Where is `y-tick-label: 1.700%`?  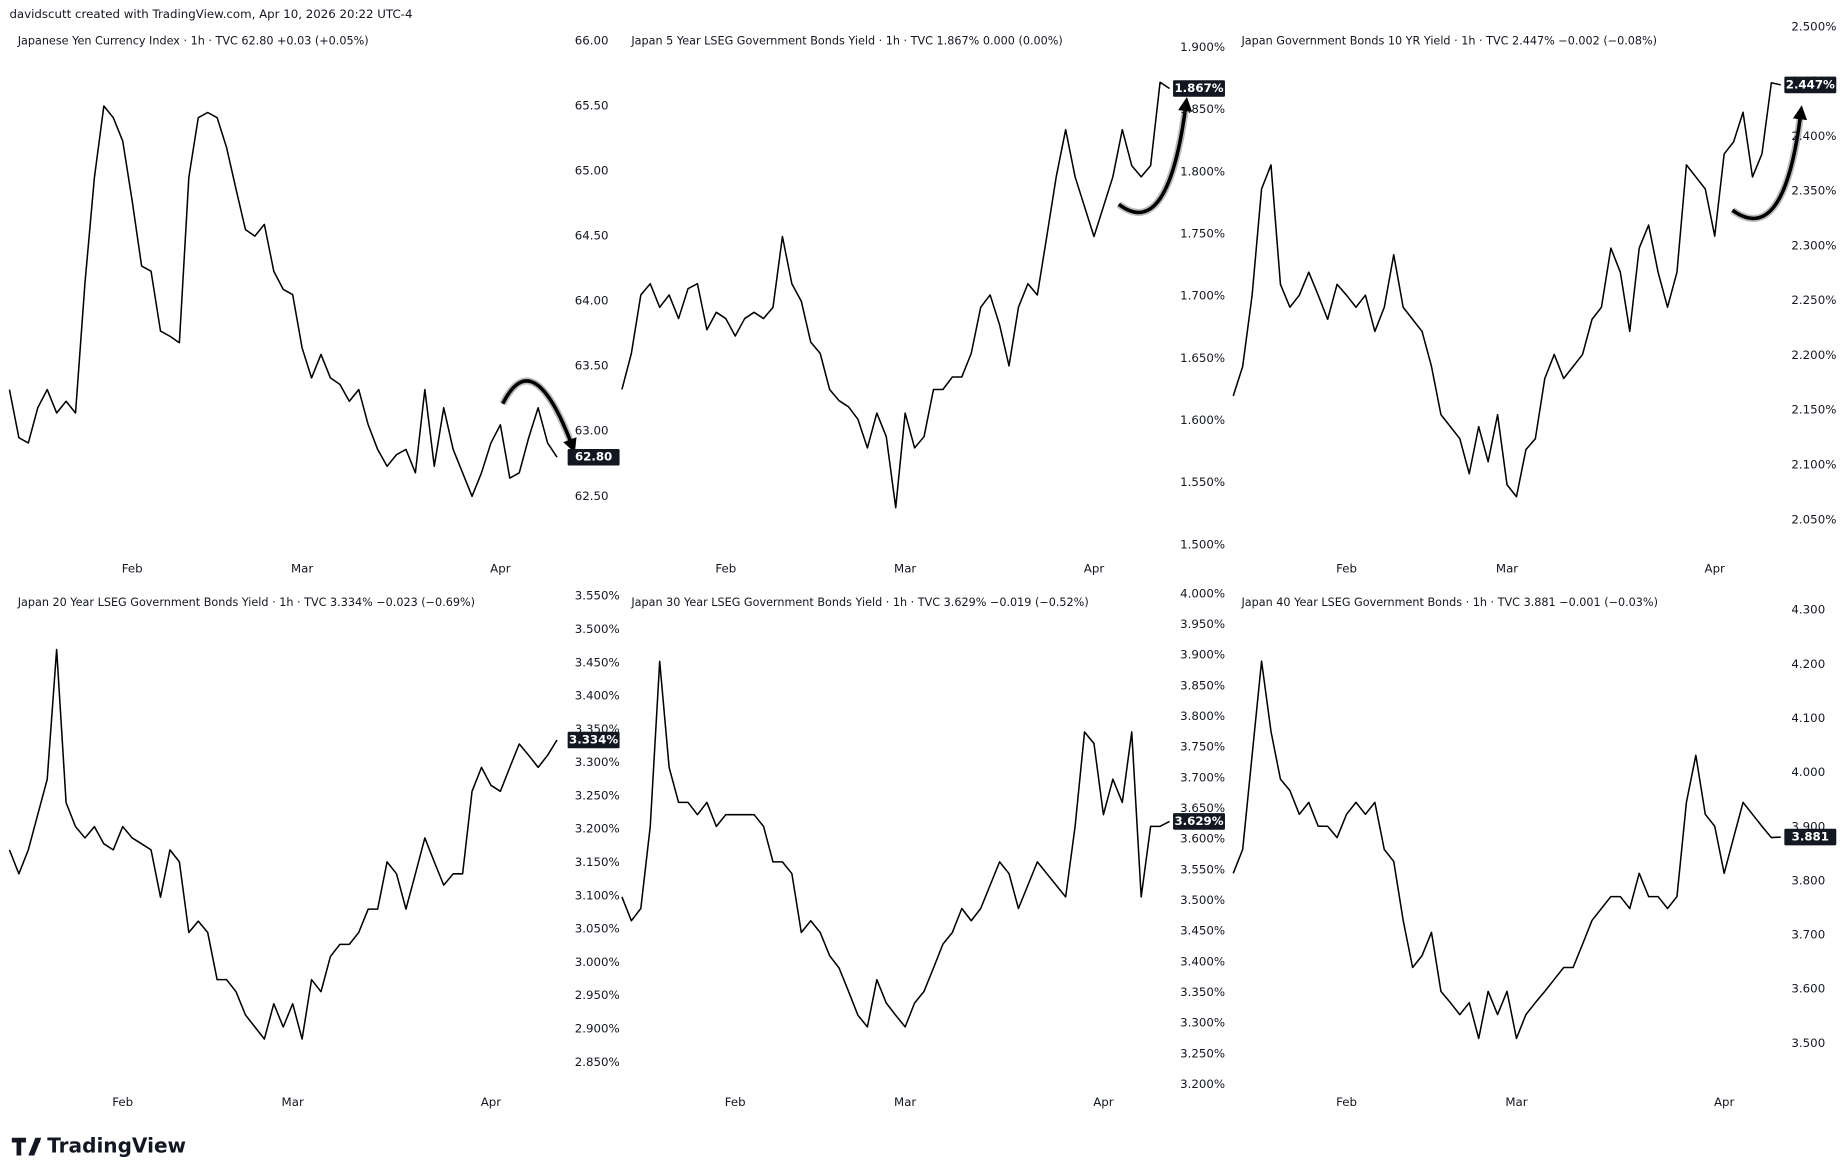 y-tick-label: 1.700% is located at coordinates (1202, 296).